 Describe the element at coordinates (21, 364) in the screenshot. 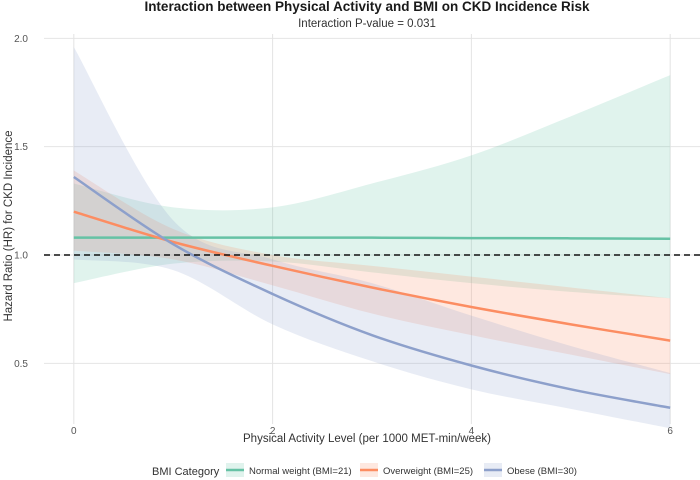

I see `y-tick-label-0: 0.5` at that location.